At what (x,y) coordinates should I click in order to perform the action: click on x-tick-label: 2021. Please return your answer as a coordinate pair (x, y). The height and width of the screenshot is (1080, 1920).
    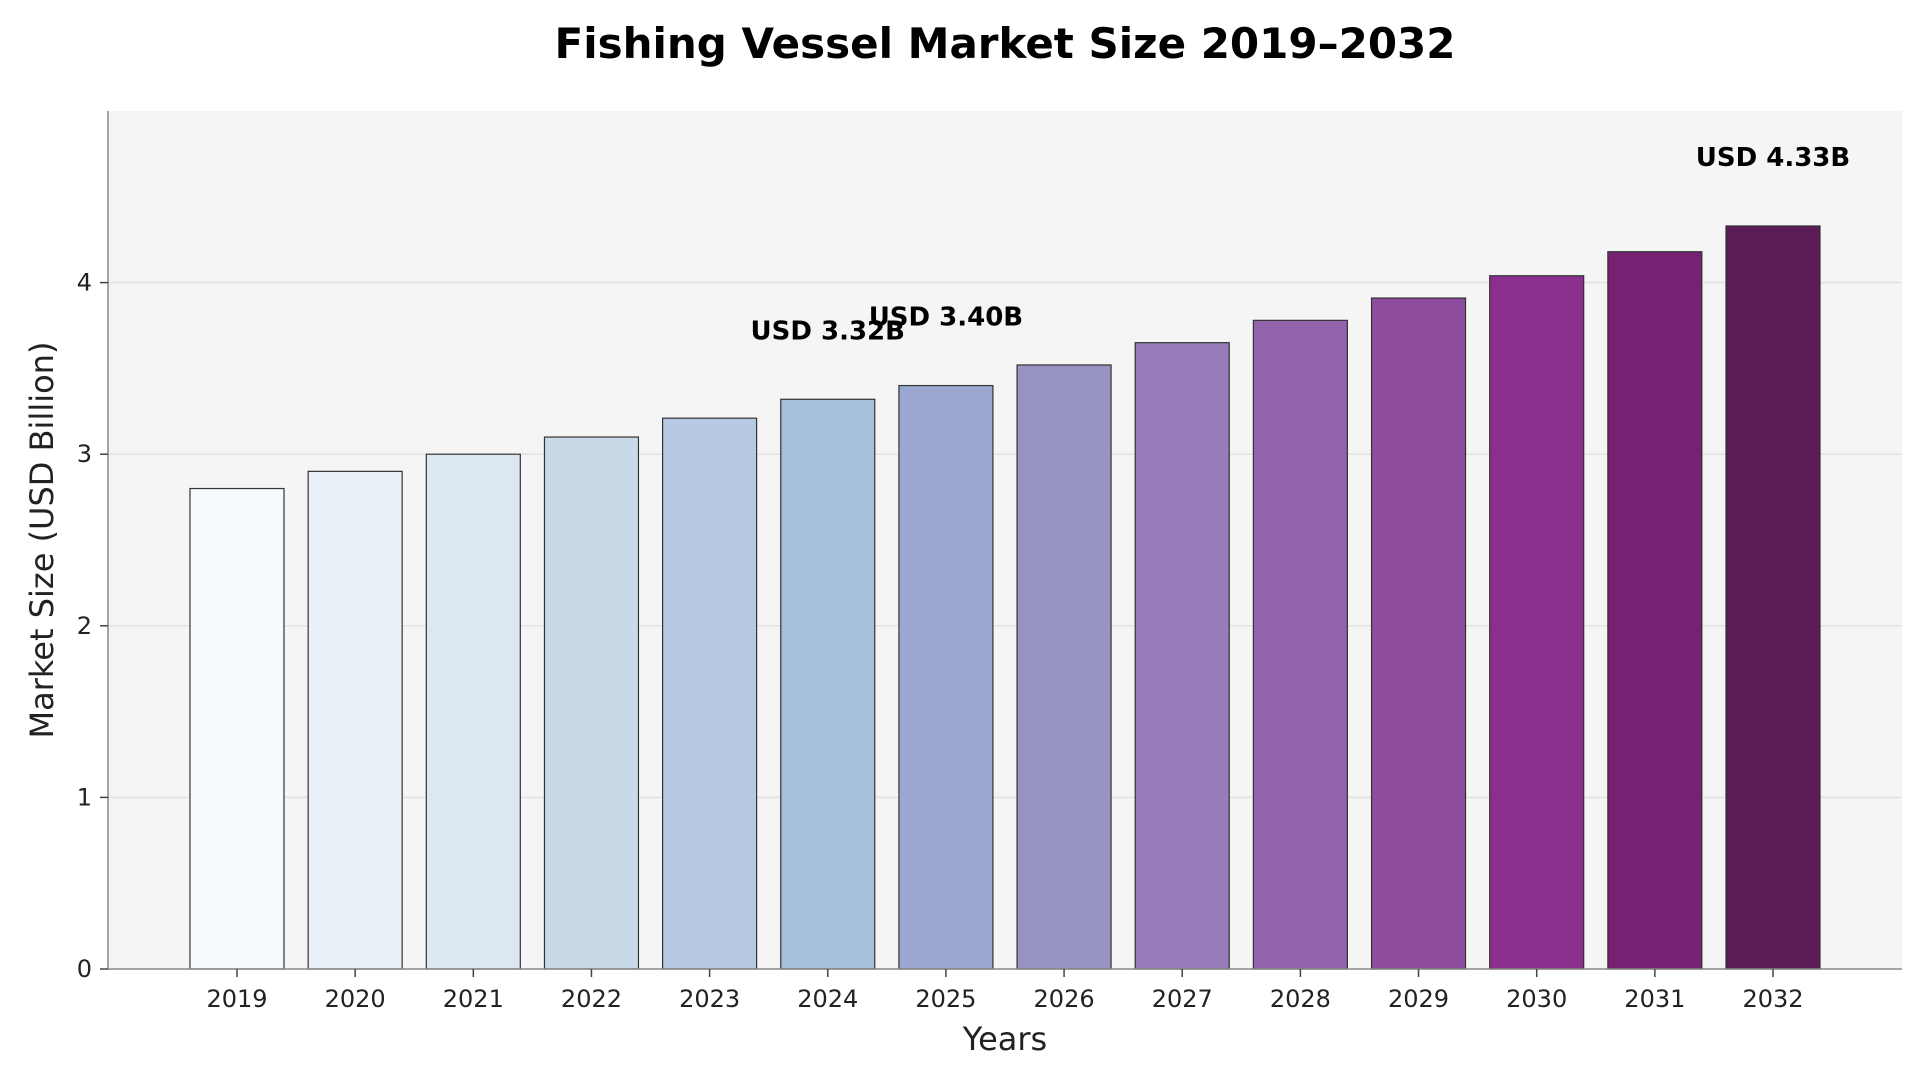
    Looking at the image, I should click on (473, 999).